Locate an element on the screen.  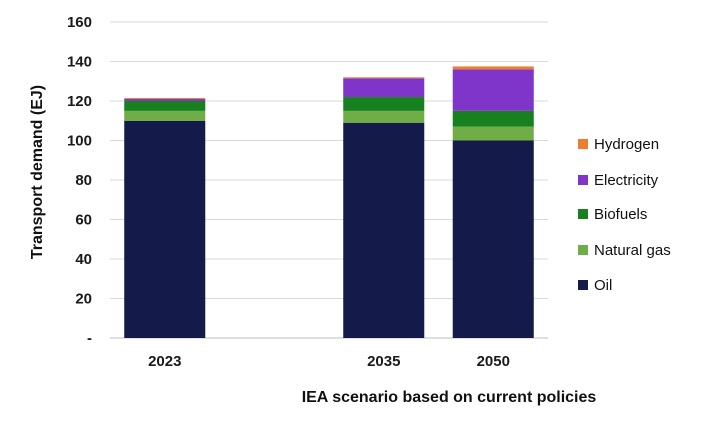
y-tick-label: 100 is located at coordinates (79, 141).